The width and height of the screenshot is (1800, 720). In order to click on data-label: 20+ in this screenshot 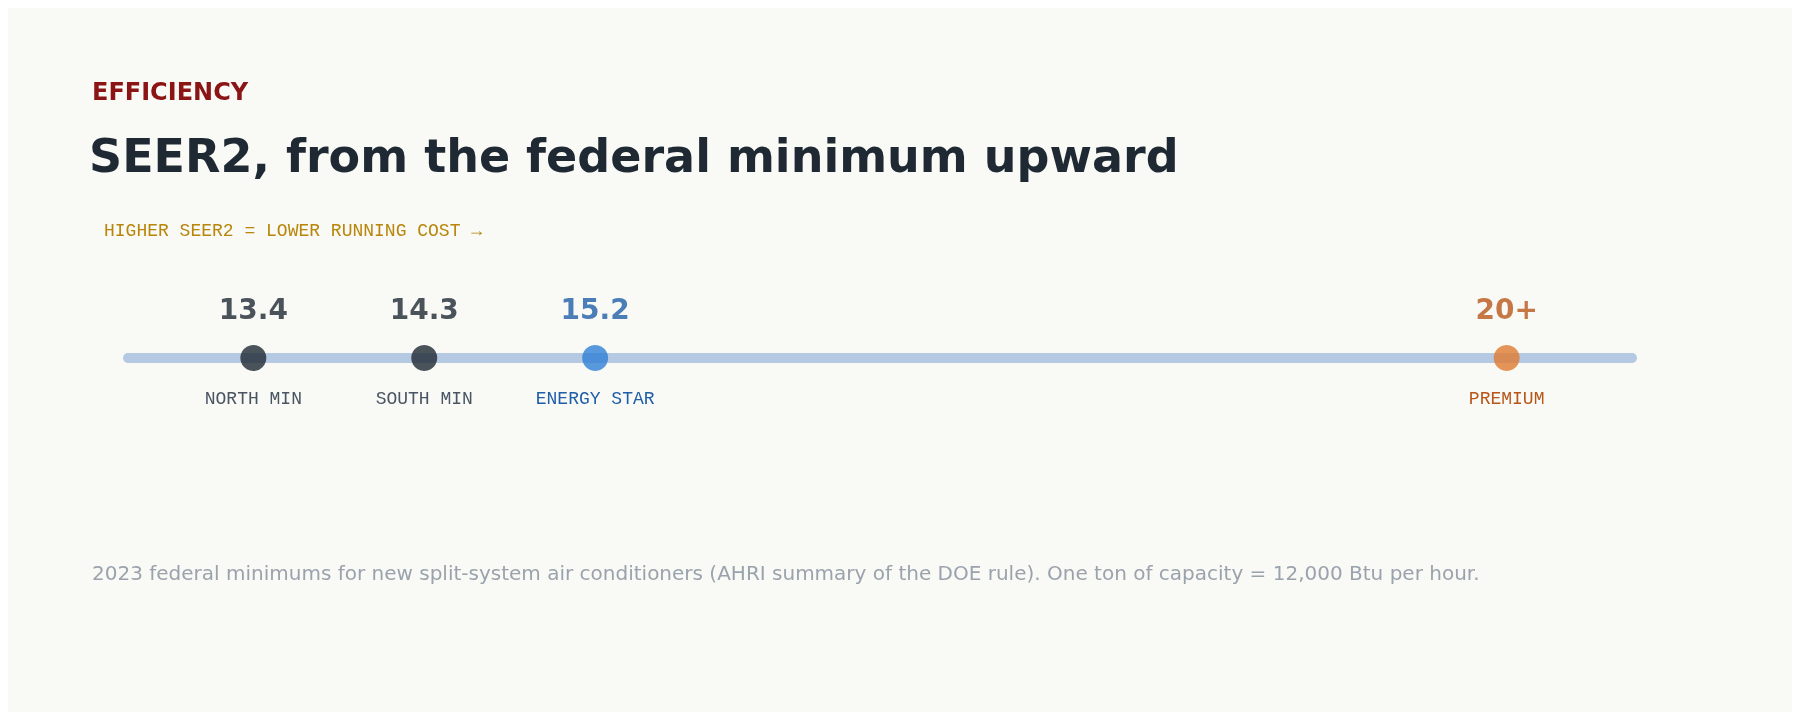, I will do `click(1506, 309)`.